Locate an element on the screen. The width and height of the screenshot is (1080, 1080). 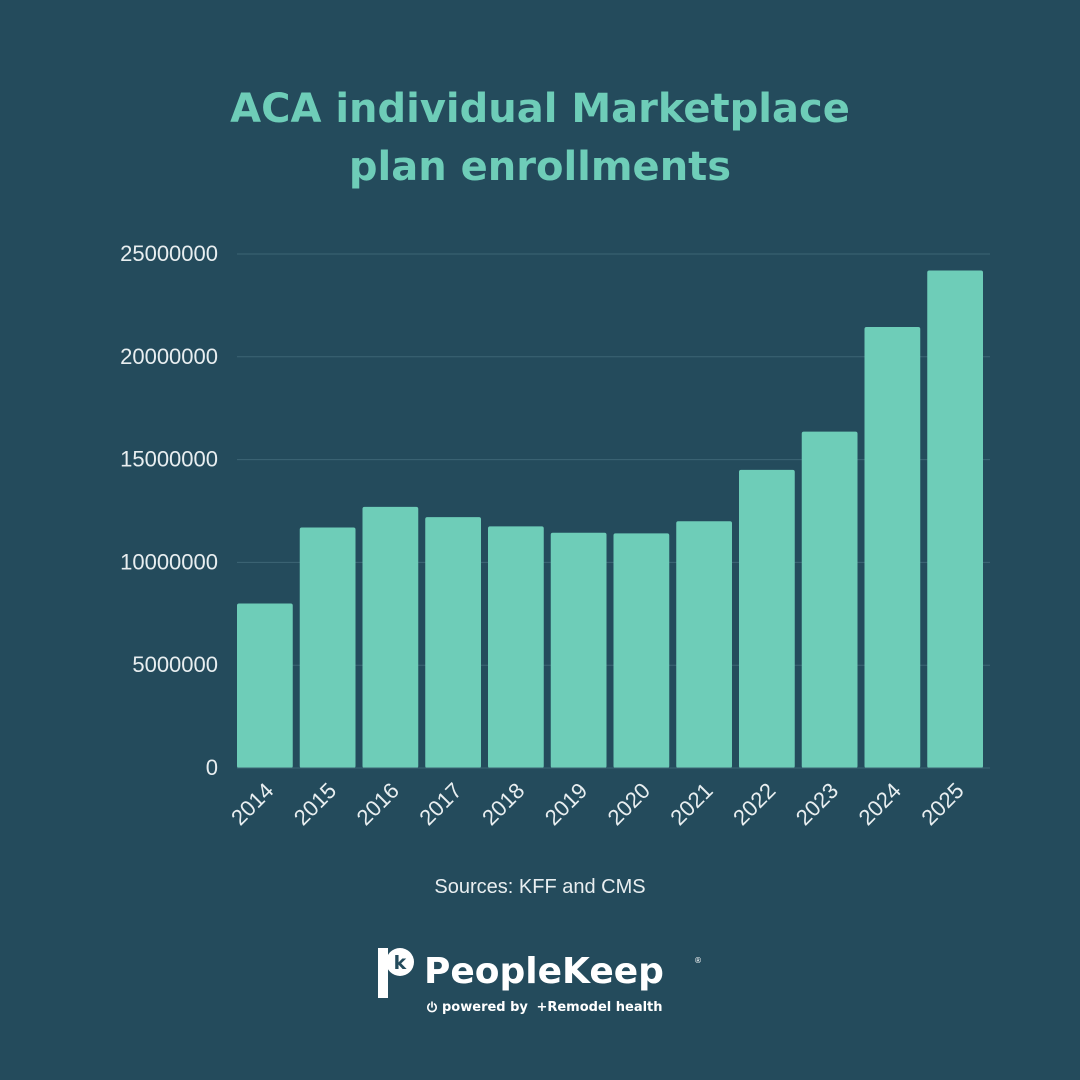
remodel-health-cross-icon: + is located at coordinates (542, 1007).